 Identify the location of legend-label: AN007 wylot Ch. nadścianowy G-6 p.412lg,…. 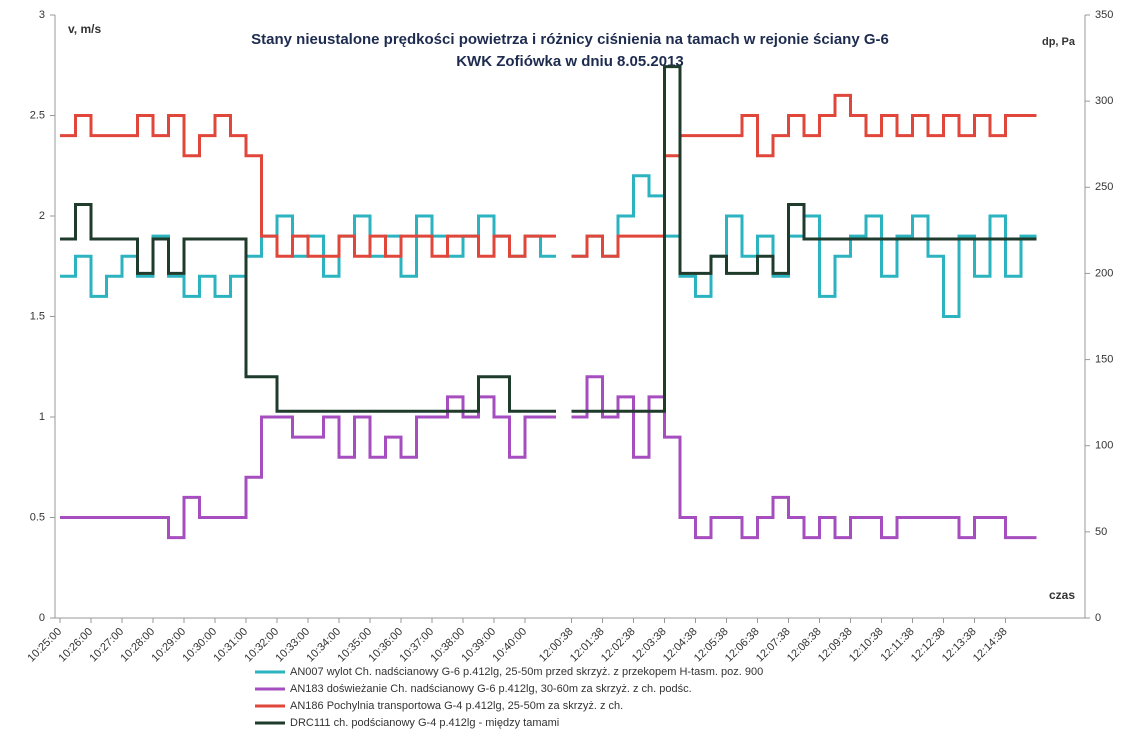
(526, 672).